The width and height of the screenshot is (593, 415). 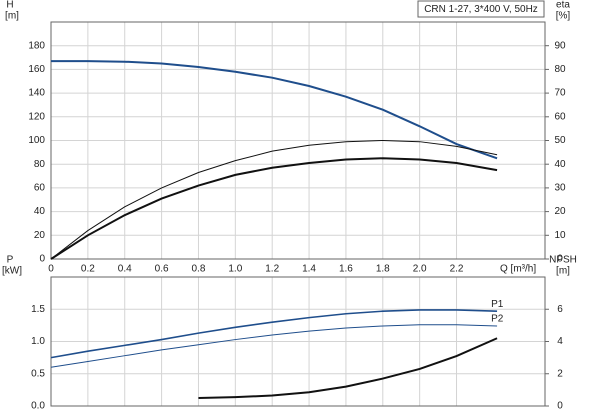 What do you see at coordinates (560, 211) in the screenshot?
I see `y2-tick-label: 20` at bounding box center [560, 211].